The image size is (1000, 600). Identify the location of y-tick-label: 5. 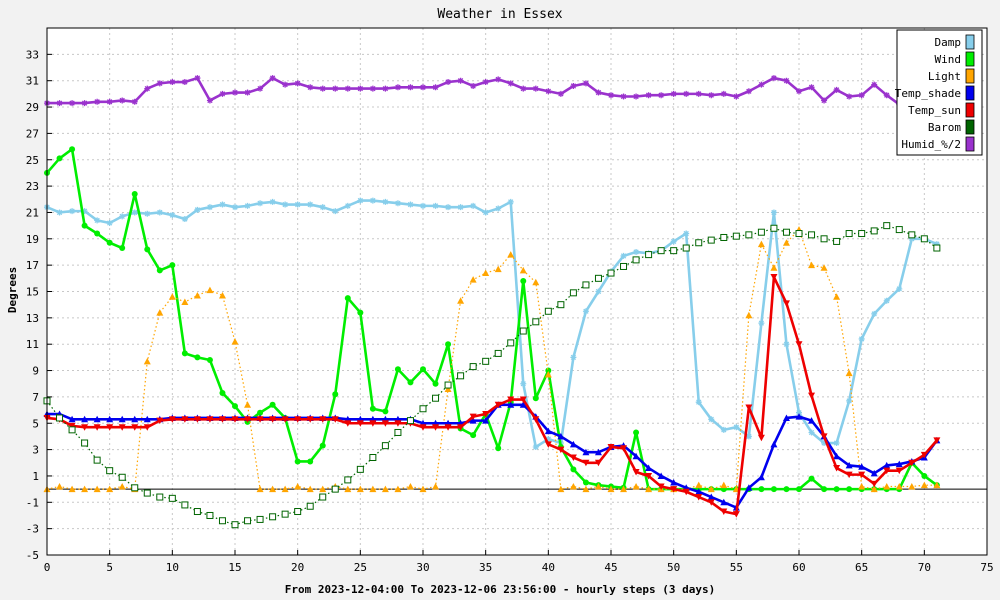
(35, 423).